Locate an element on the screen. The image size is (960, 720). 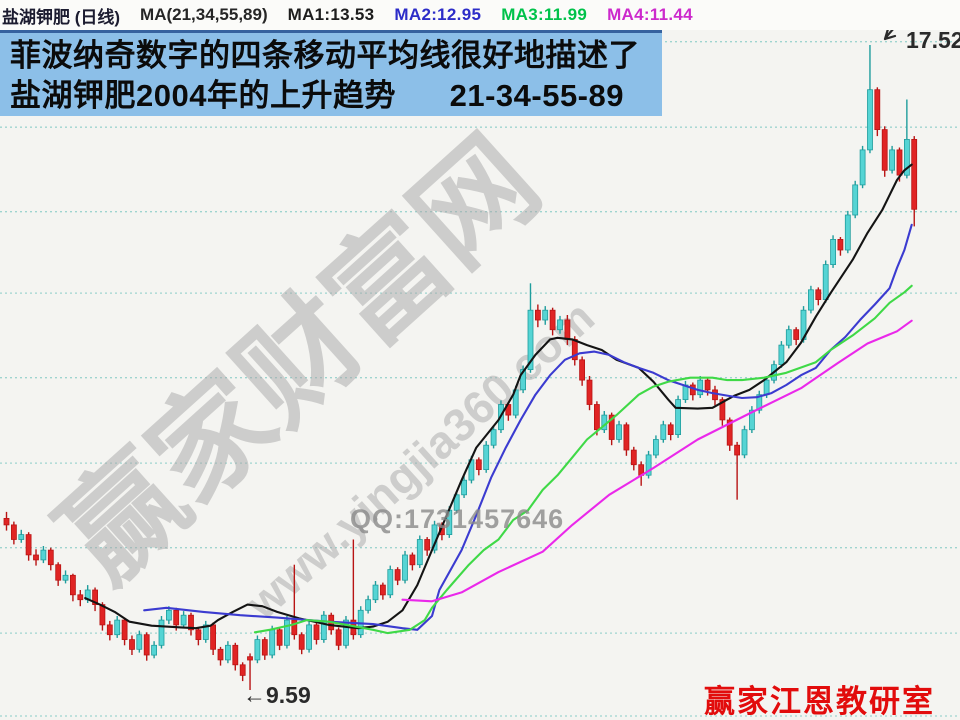
ma-settings-label: MA(21,34,55,89) is located at coordinates (204, 14).